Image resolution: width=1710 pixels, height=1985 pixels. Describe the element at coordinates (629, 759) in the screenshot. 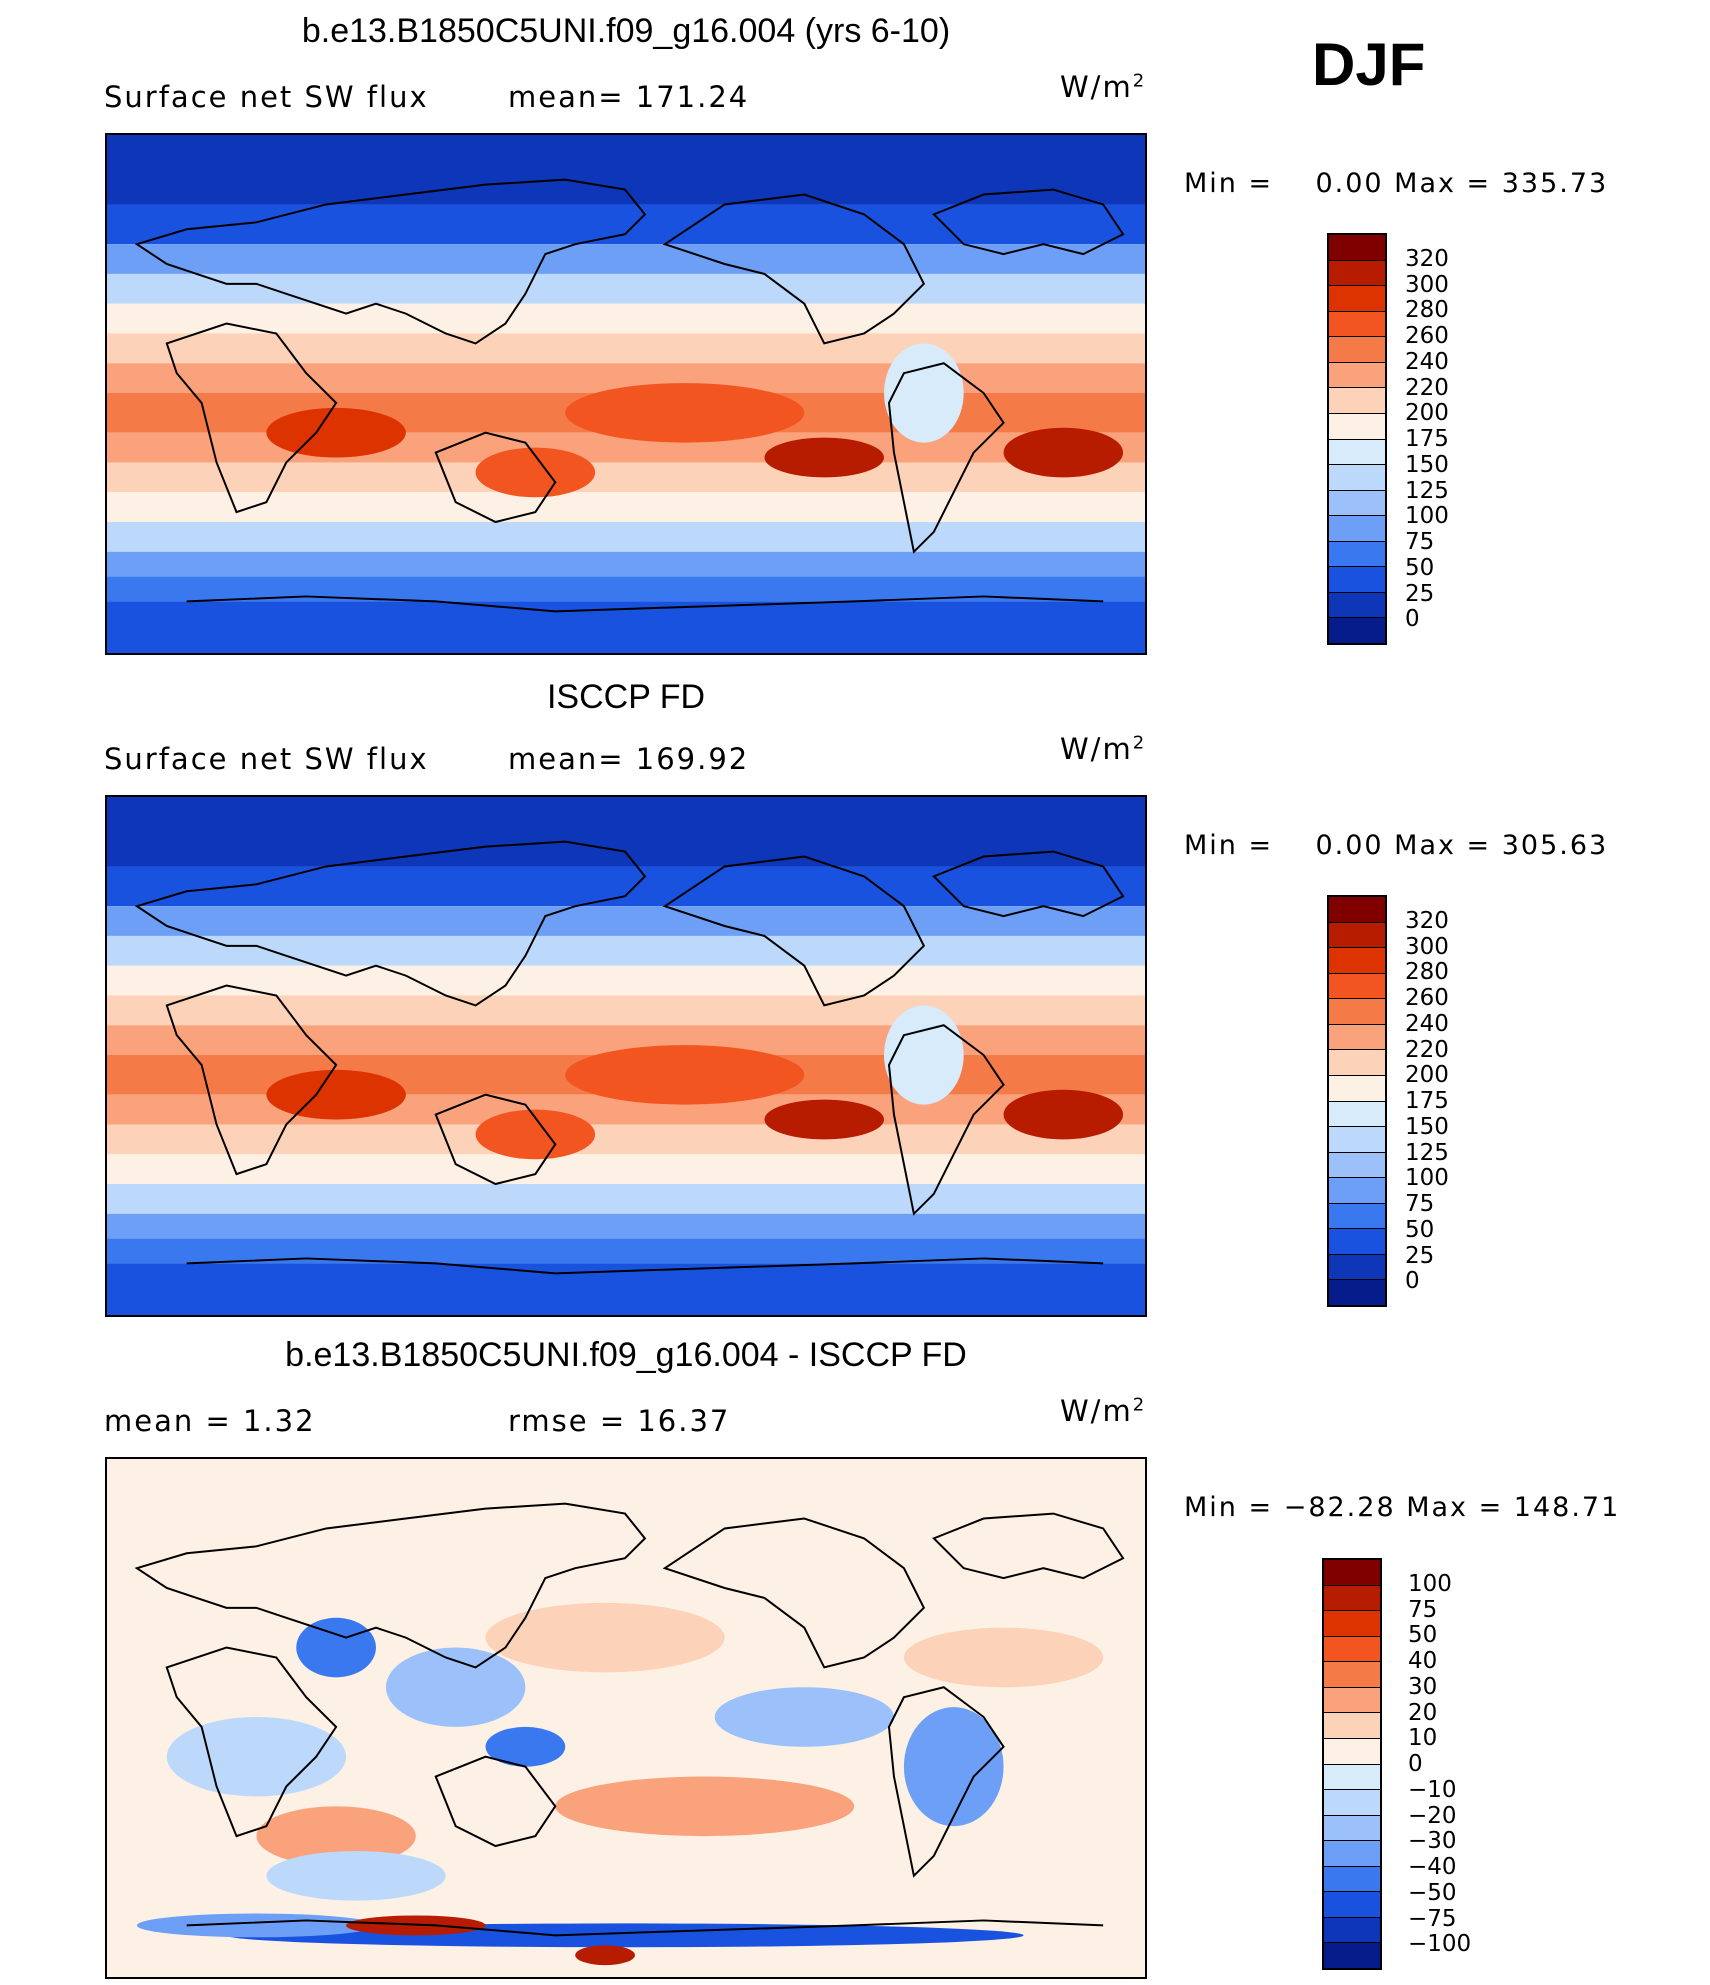

I see `panel-2-mean-label: mean= 169.92` at that location.